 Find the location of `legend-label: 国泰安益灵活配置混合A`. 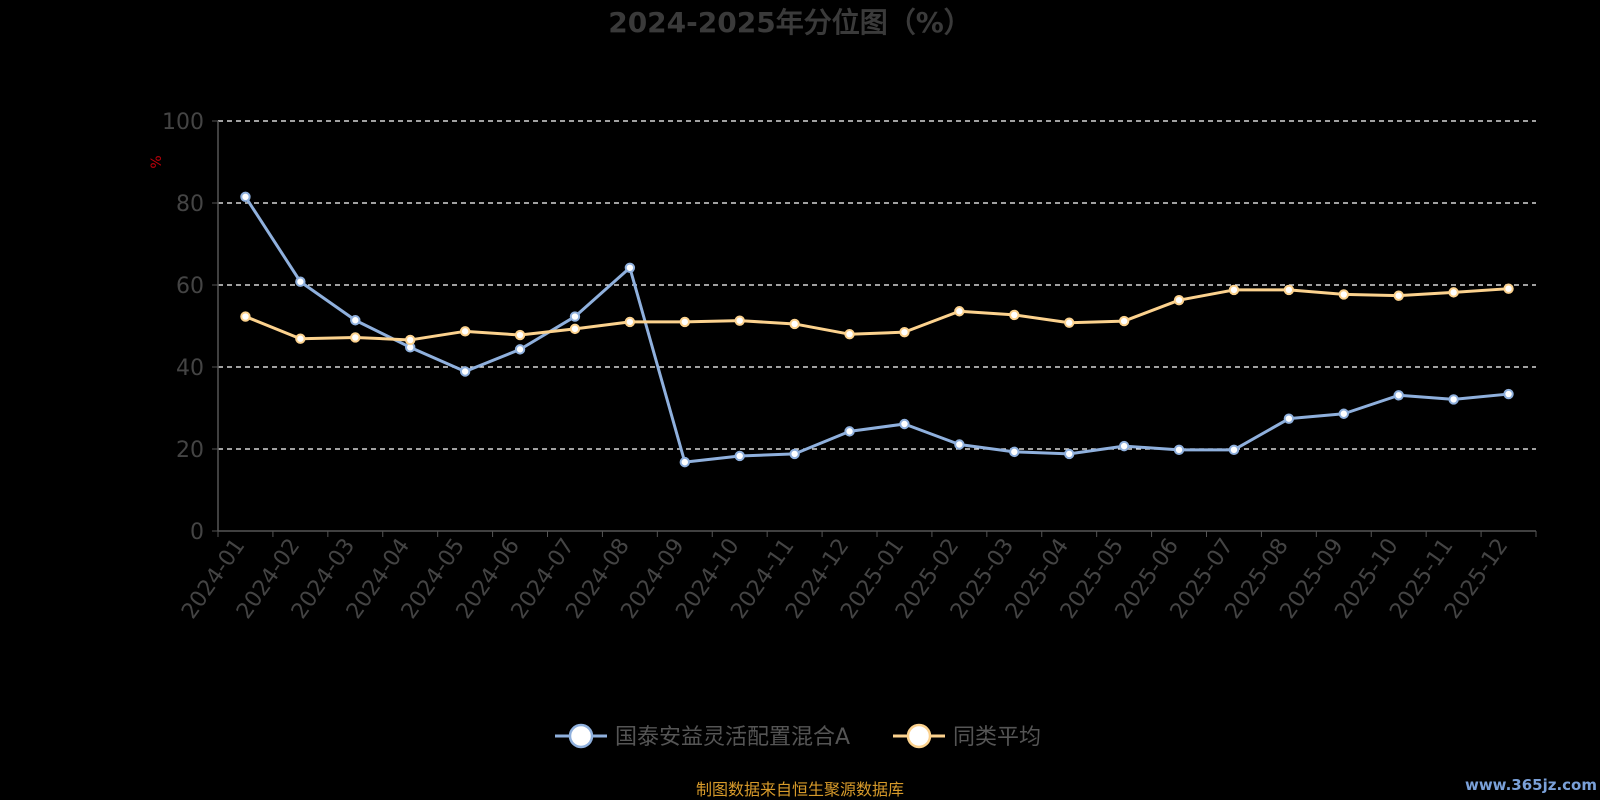

legend-label: 国泰安益灵活配置混合A is located at coordinates (732, 737).